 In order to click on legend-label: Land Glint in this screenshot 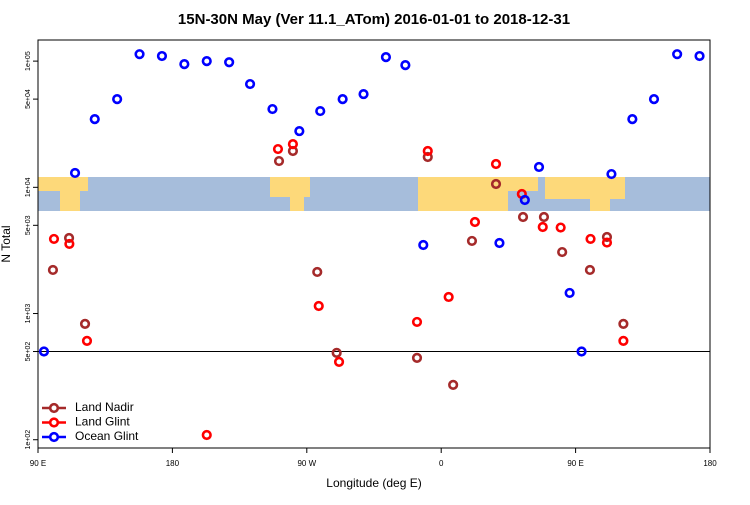, I will do `click(102, 422)`.